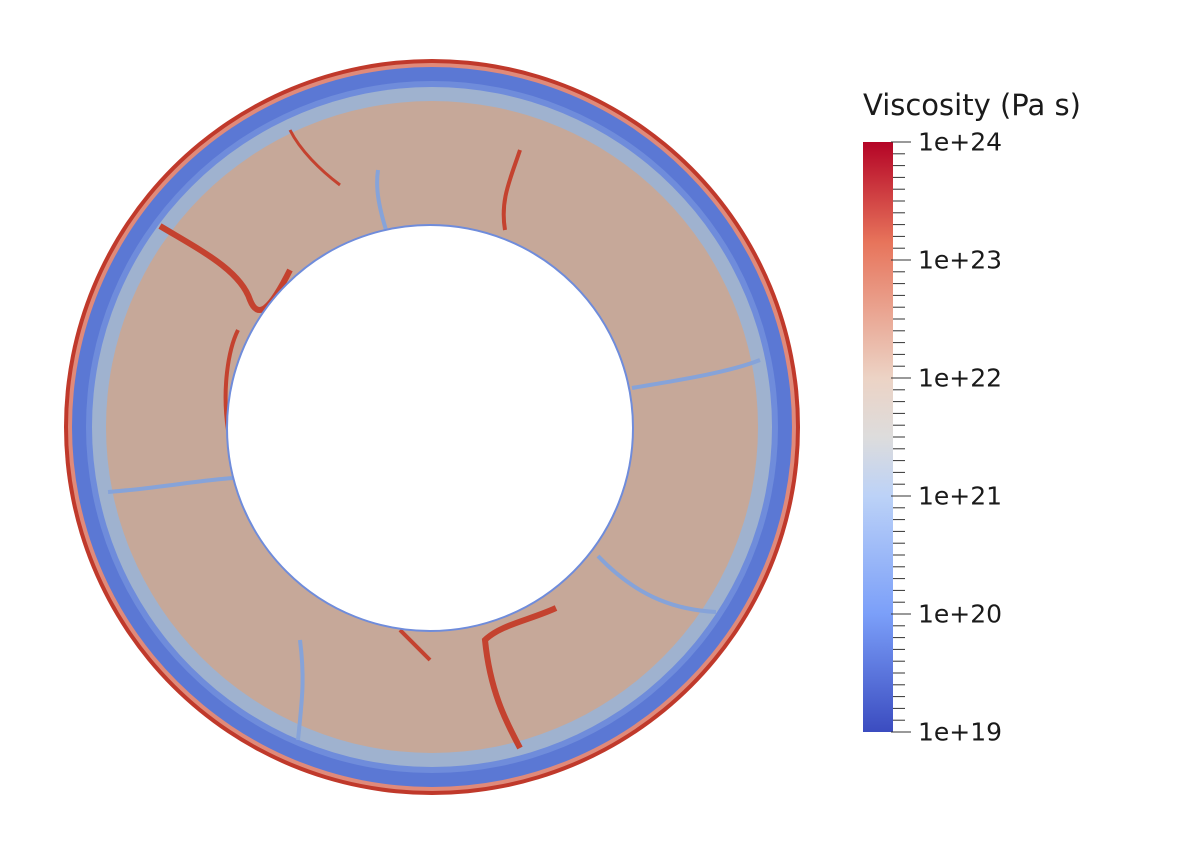  I want to click on colorbar, so click(887, 437).